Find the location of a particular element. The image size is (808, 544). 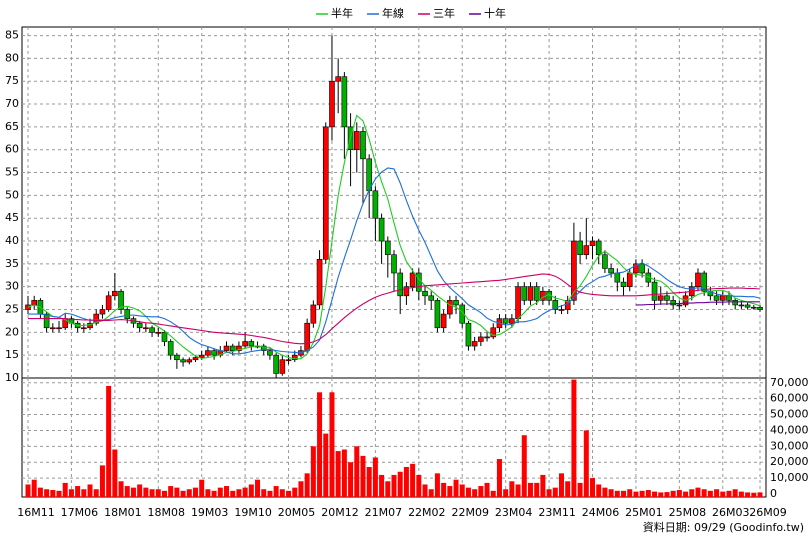

y2-tick-label: 30,000 is located at coordinates (789, 445).